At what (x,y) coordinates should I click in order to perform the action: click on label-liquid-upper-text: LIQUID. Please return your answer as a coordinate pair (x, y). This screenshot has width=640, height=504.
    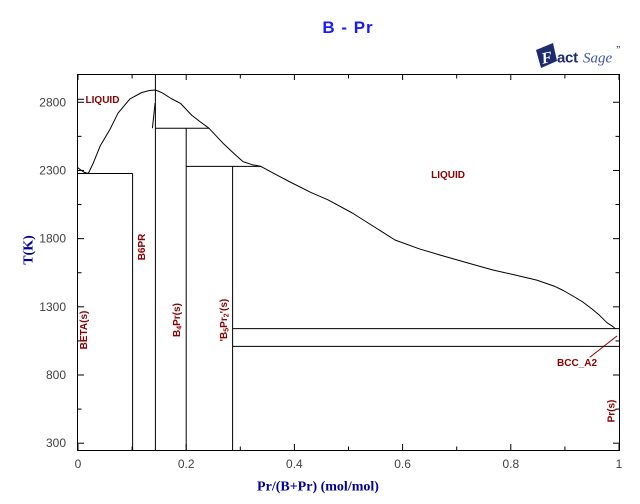
    Looking at the image, I should click on (103, 99).